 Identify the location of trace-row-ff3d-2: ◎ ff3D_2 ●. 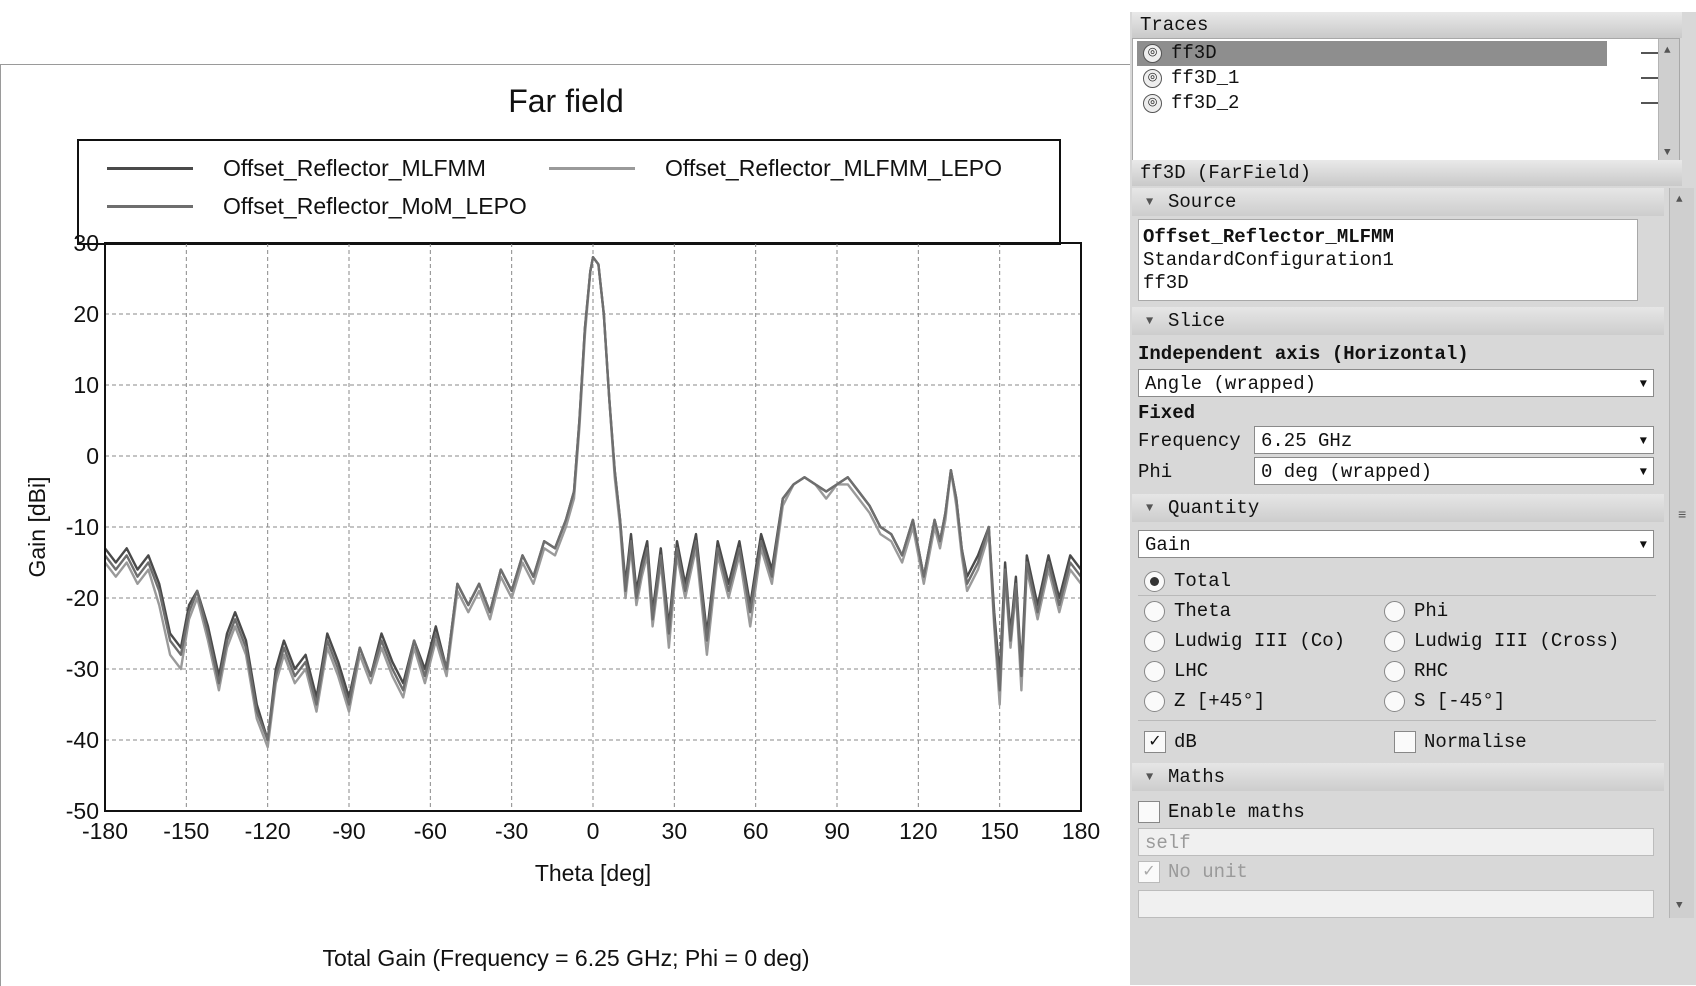
(1408, 103).